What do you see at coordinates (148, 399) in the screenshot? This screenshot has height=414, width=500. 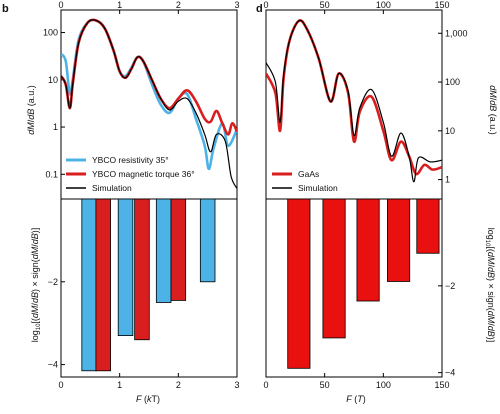 I see `b-xlabel: F (kT)` at bounding box center [148, 399].